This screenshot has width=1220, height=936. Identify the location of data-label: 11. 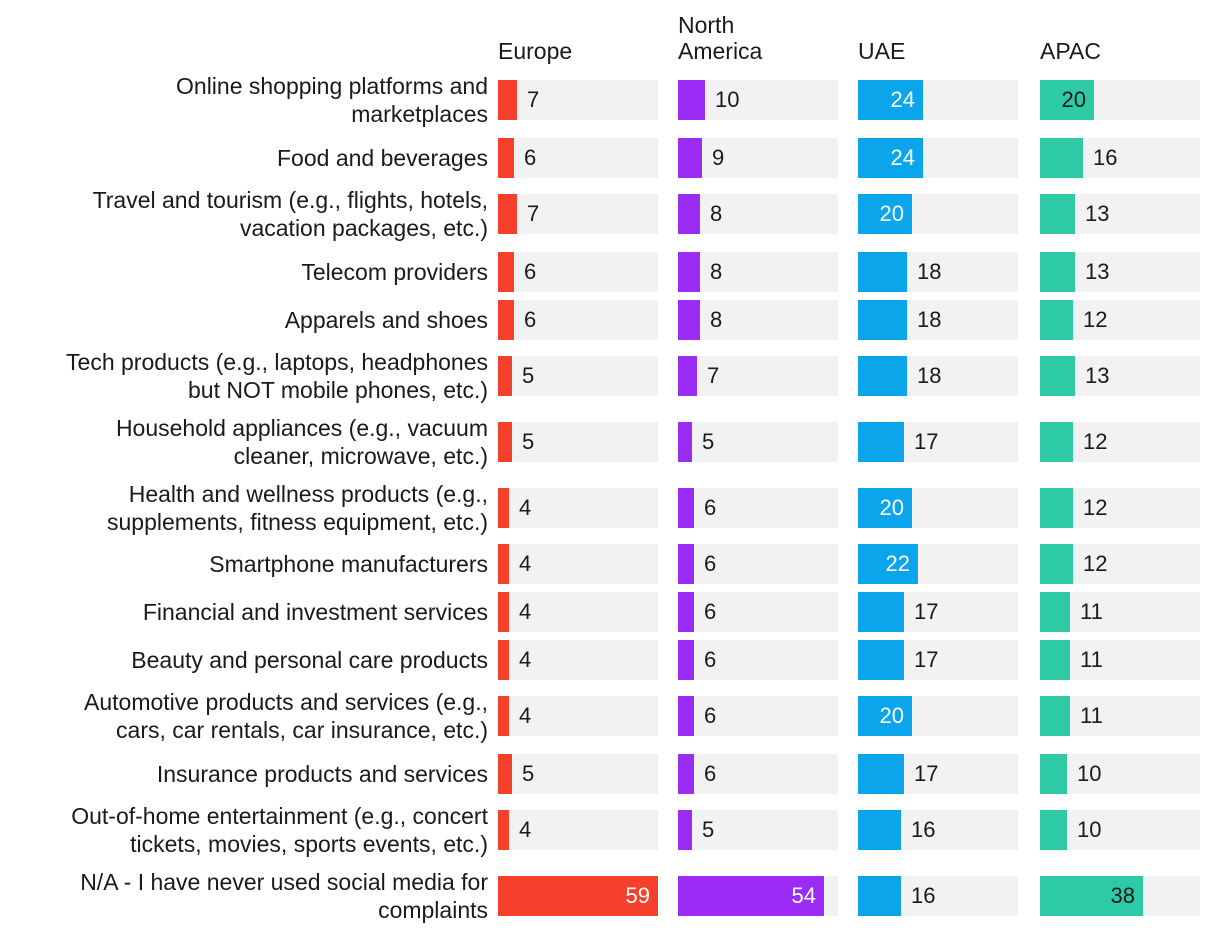
(1091, 611).